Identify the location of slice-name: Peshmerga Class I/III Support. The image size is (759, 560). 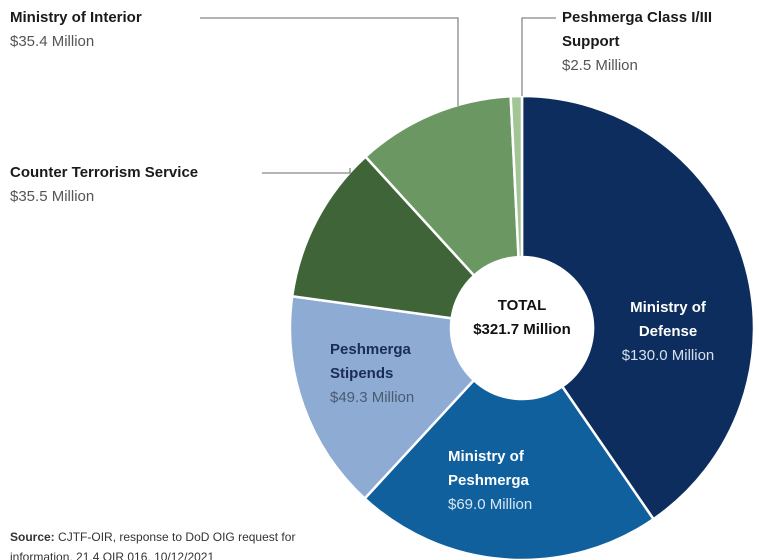
(637, 29).